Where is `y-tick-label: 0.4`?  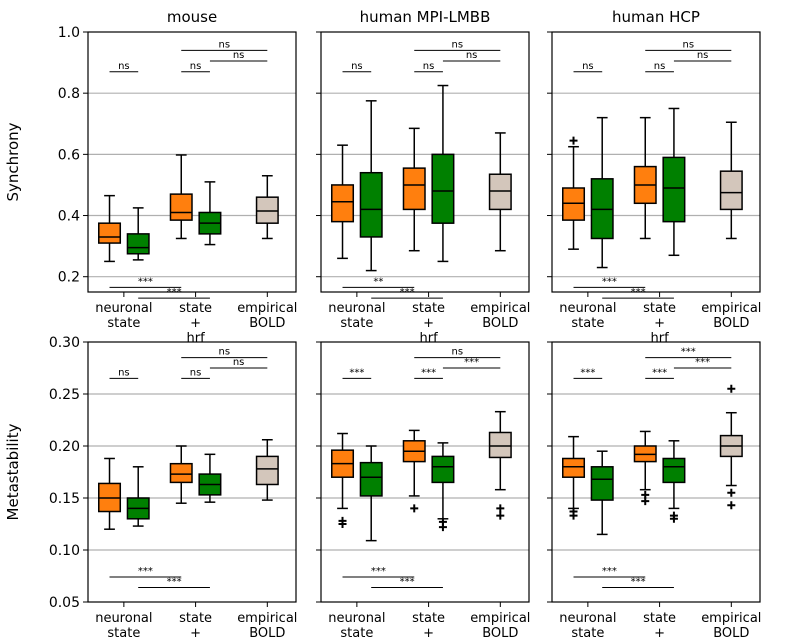
y-tick-label: 0.4 is located at coordinates (69, 217).